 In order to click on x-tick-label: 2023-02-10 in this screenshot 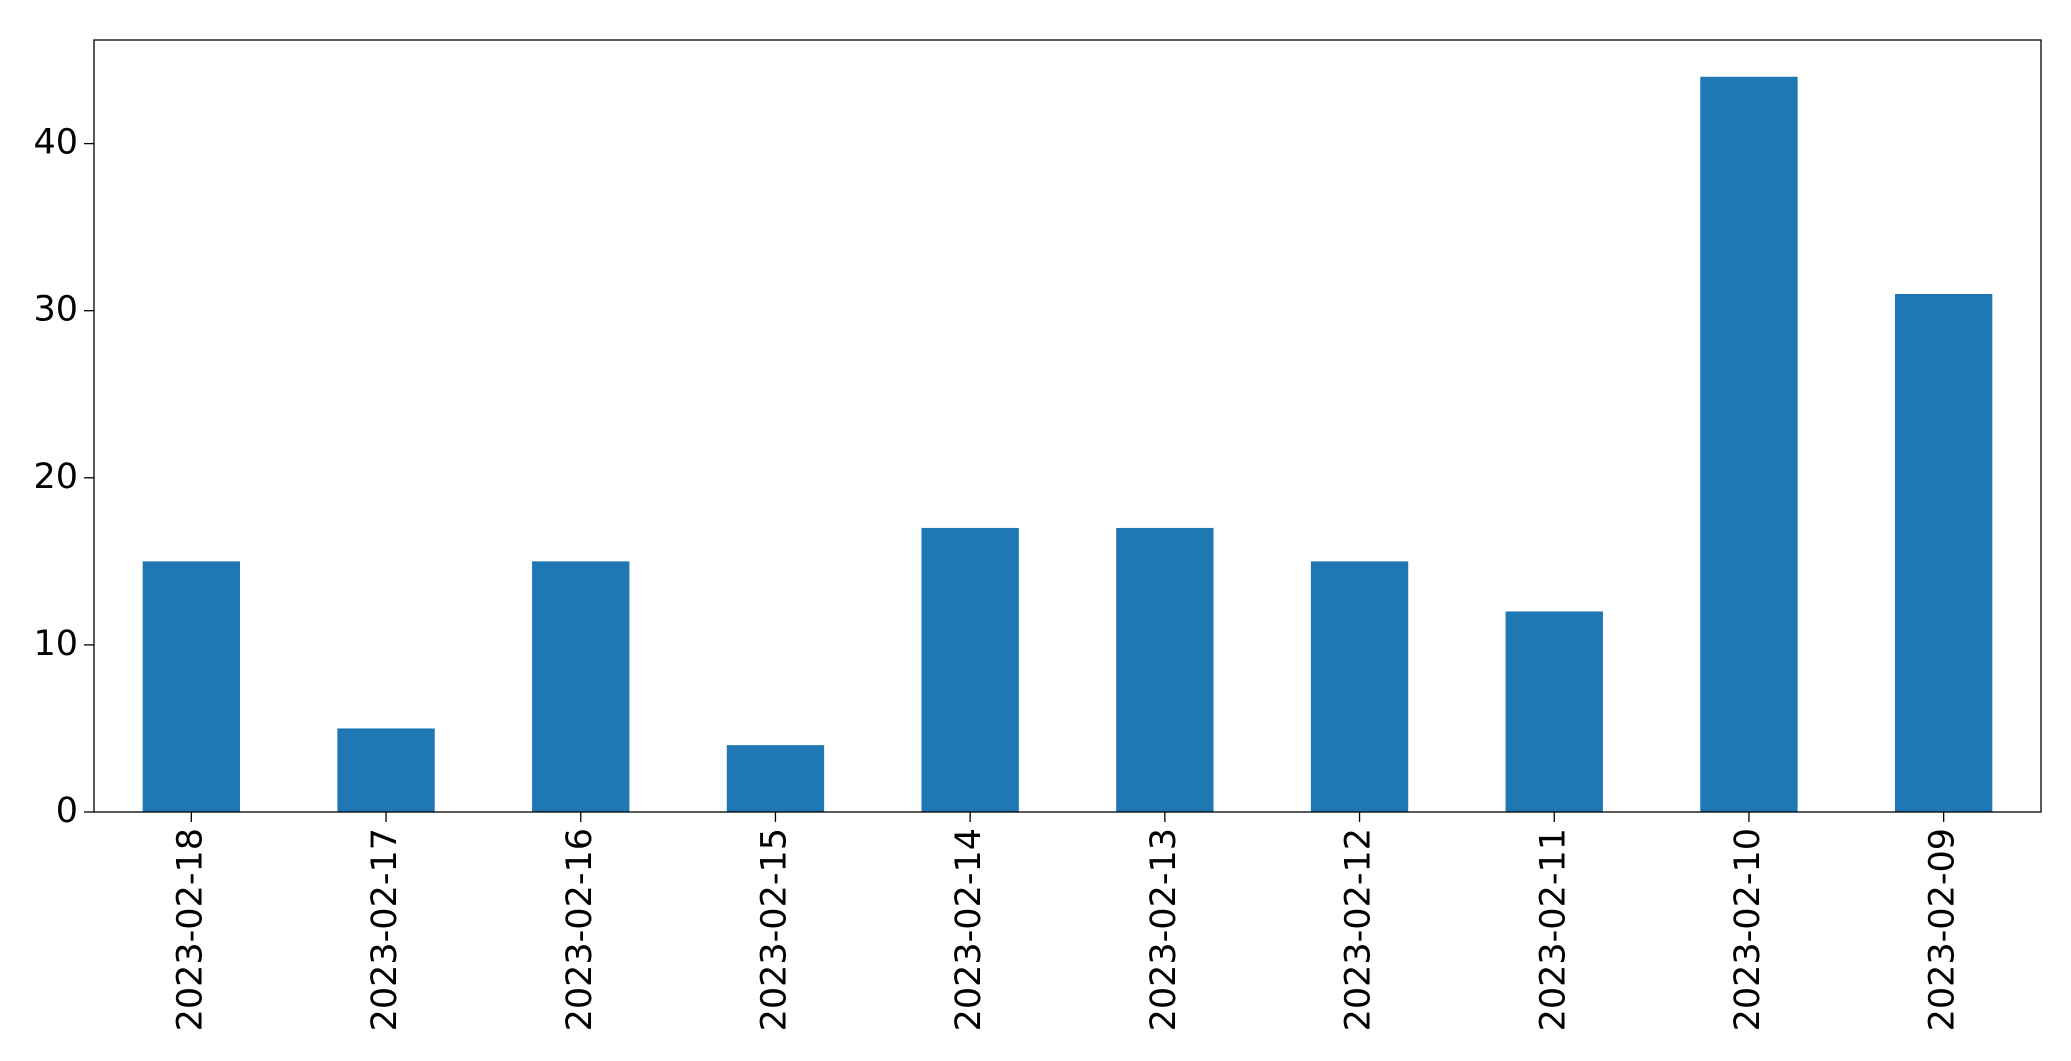, I will do `click(1748, 929)`.